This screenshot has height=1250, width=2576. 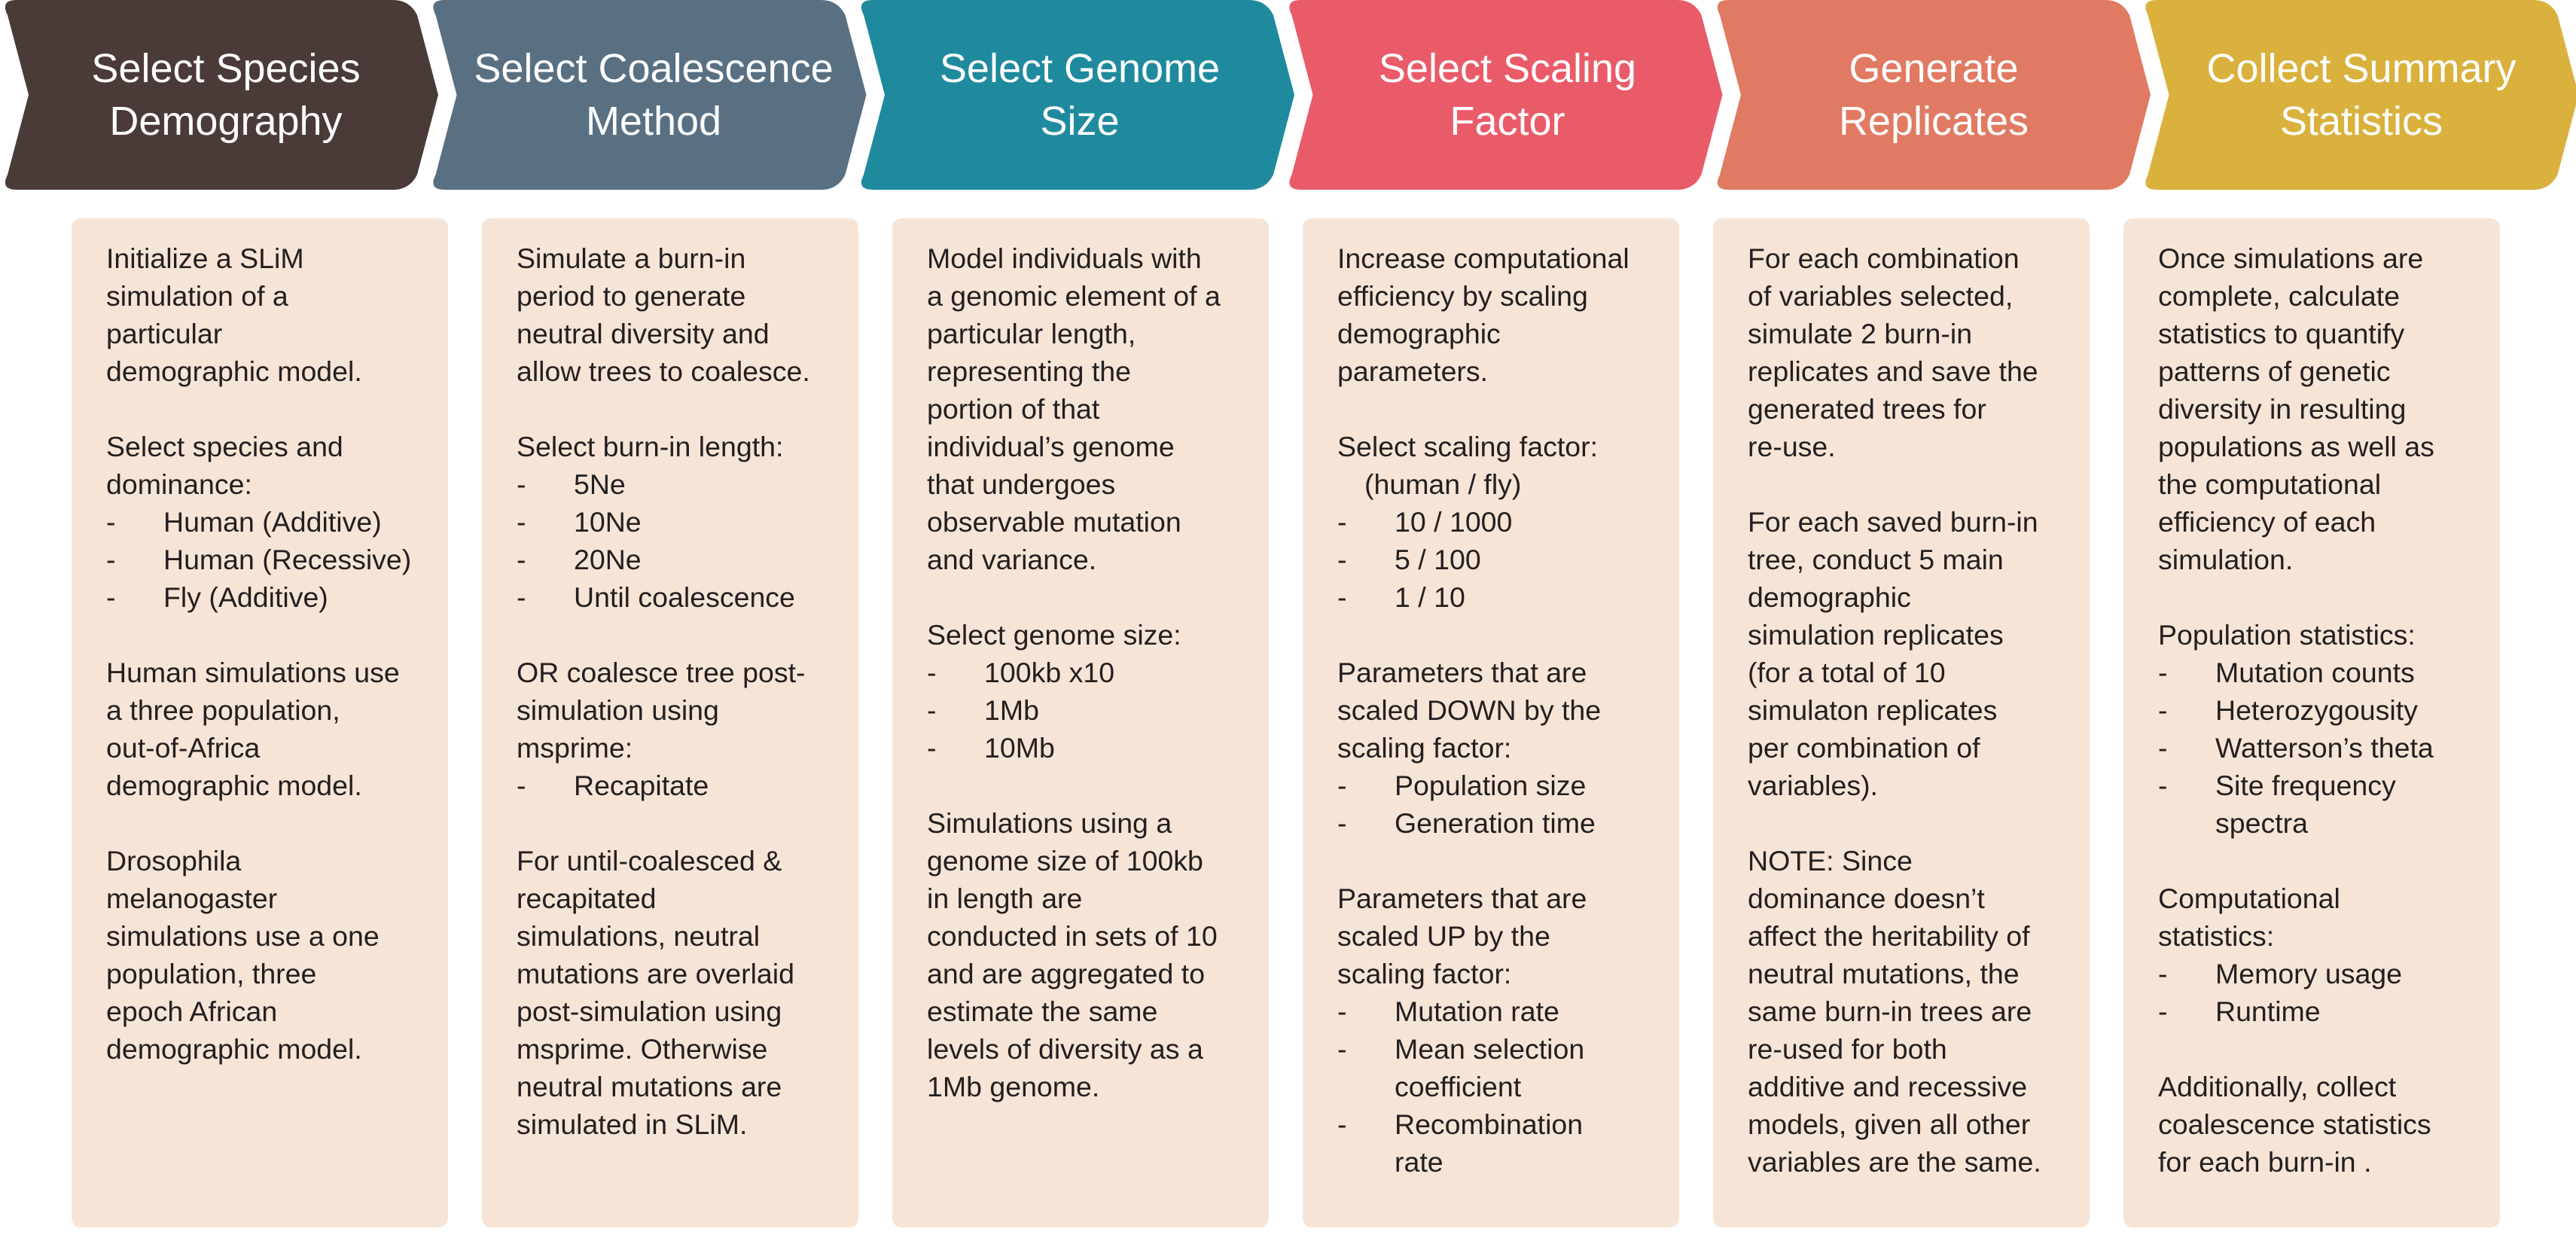 I want to click on card-text-line: tree, conduct 5 main, so click(x=1876, y=560).